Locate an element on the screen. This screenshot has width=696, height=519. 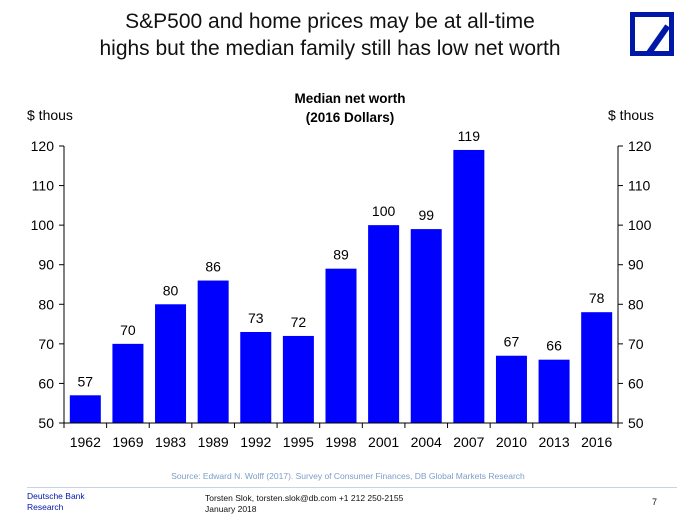
bar-2016 is located at coordinates (597, 367).